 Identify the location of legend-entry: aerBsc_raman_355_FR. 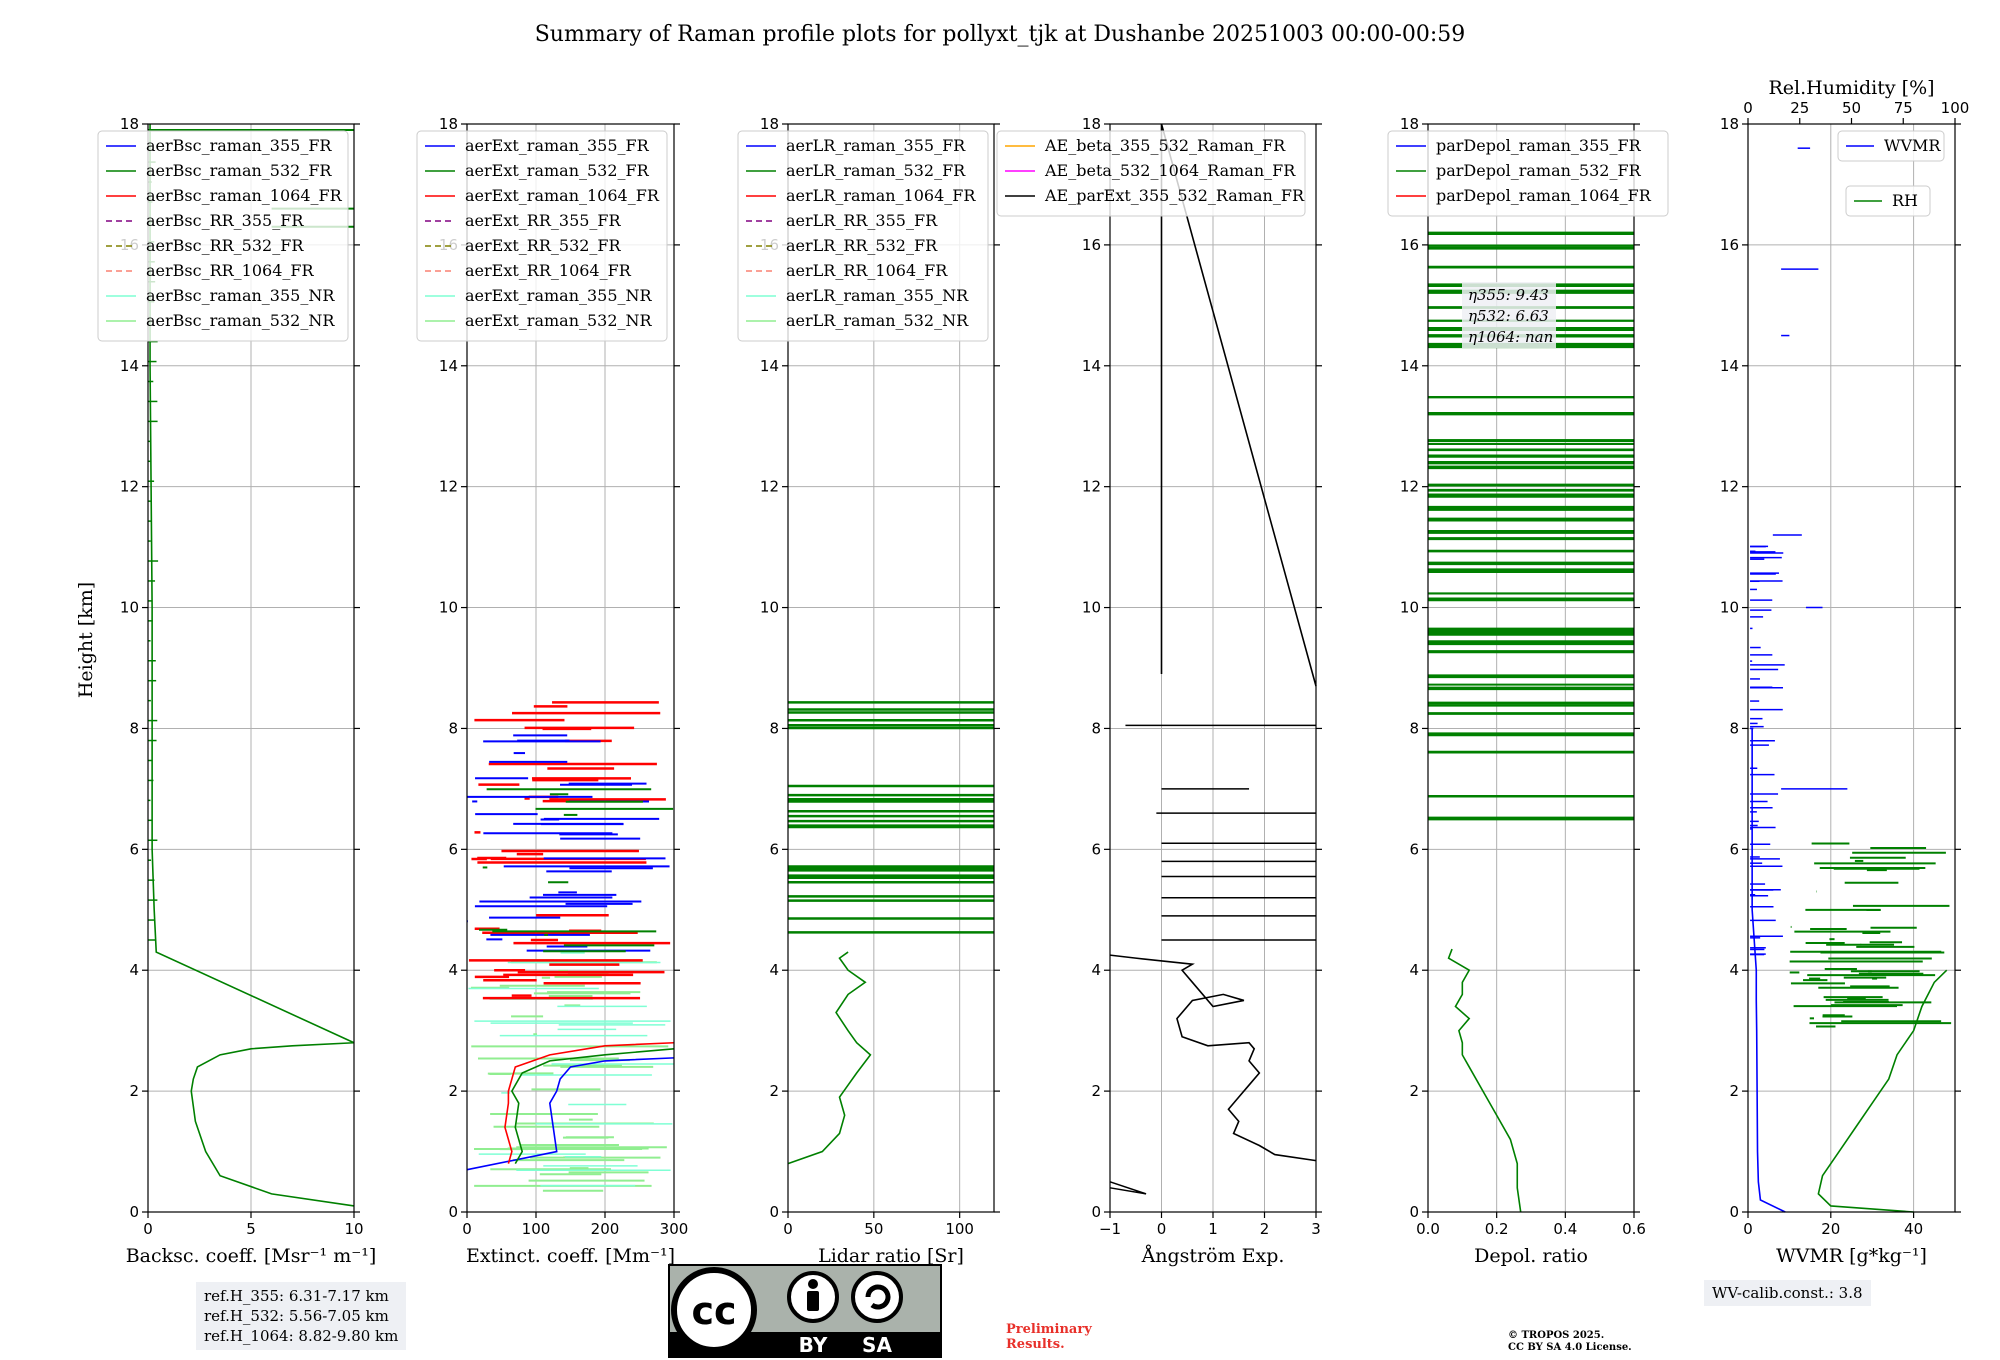
(239, 145).